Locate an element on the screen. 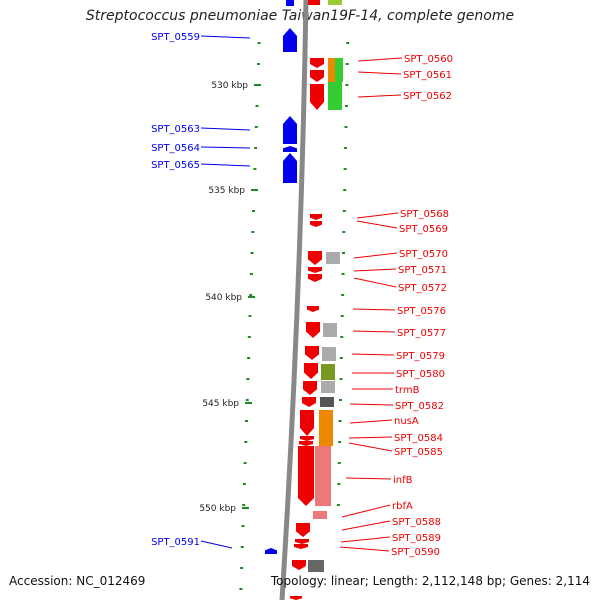 This screenshot has width=600, height=600. gene-label: SPT_0580 is located at coordinates (420, 374).